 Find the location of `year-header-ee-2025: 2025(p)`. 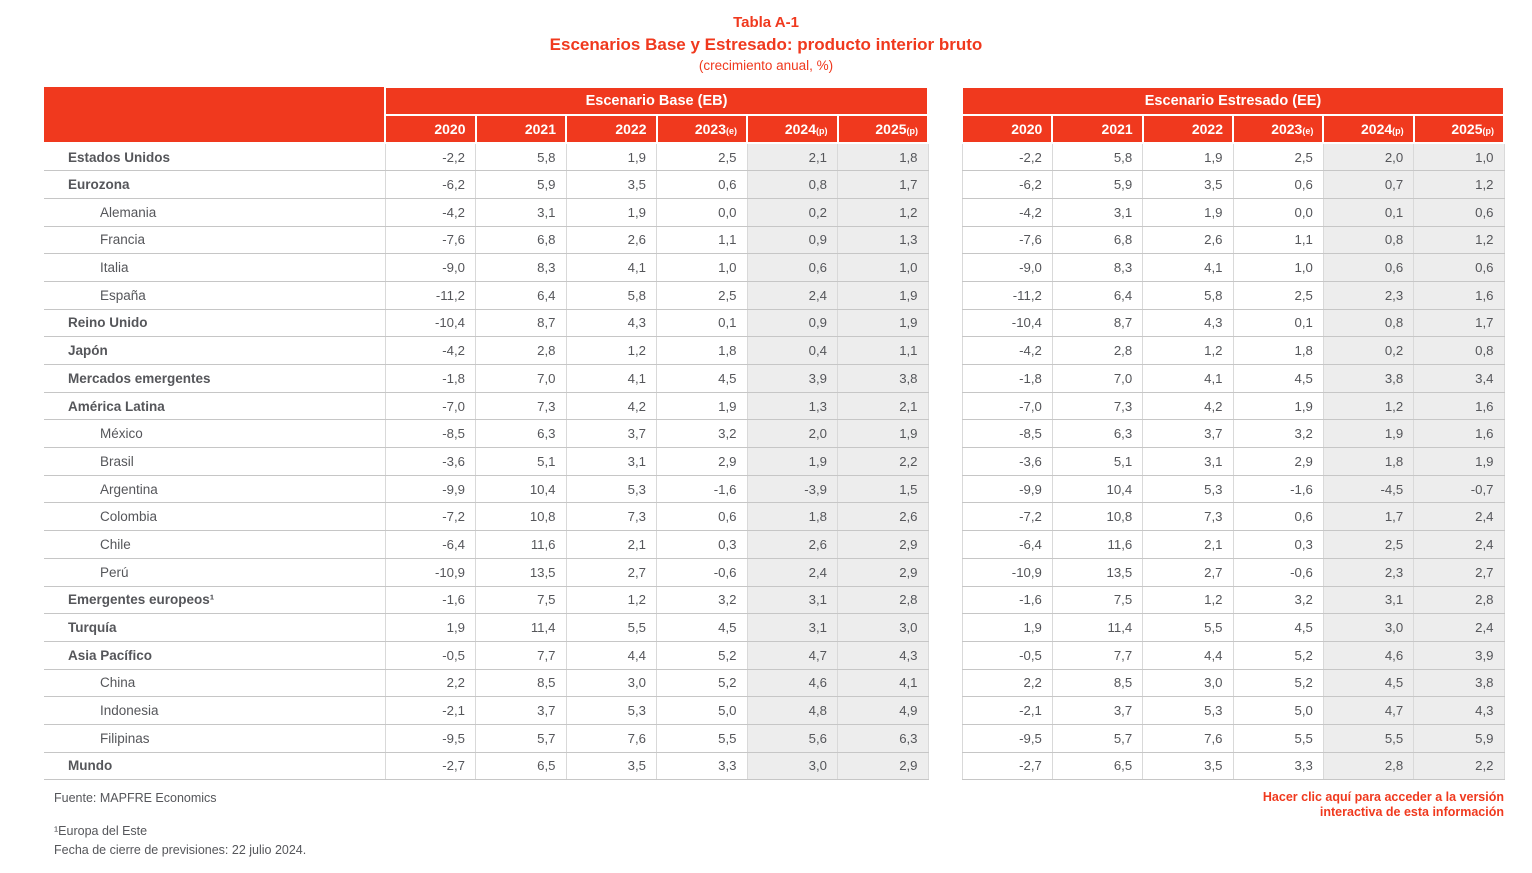

year-header-ee-2025: 2025(p) is located at coordinates (1459, 129).